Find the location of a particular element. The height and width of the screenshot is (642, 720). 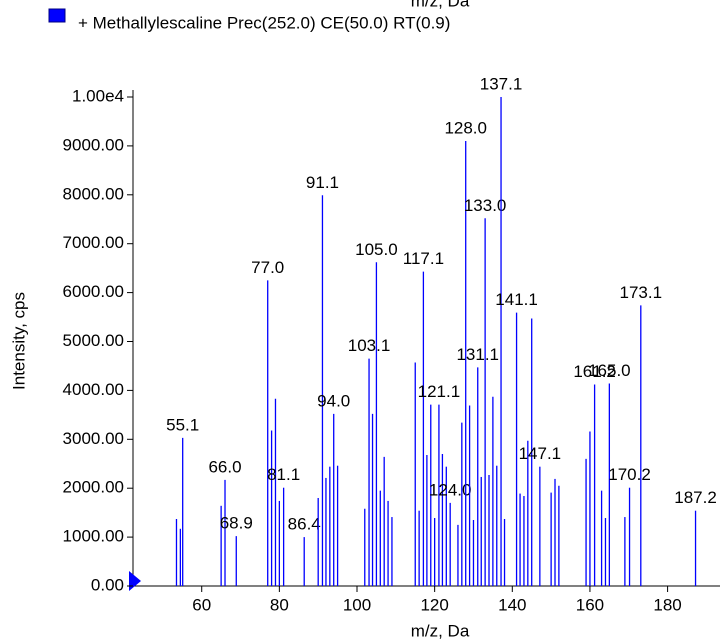

y-tick-label: 5000.00 is located at coordinates (93, 340).